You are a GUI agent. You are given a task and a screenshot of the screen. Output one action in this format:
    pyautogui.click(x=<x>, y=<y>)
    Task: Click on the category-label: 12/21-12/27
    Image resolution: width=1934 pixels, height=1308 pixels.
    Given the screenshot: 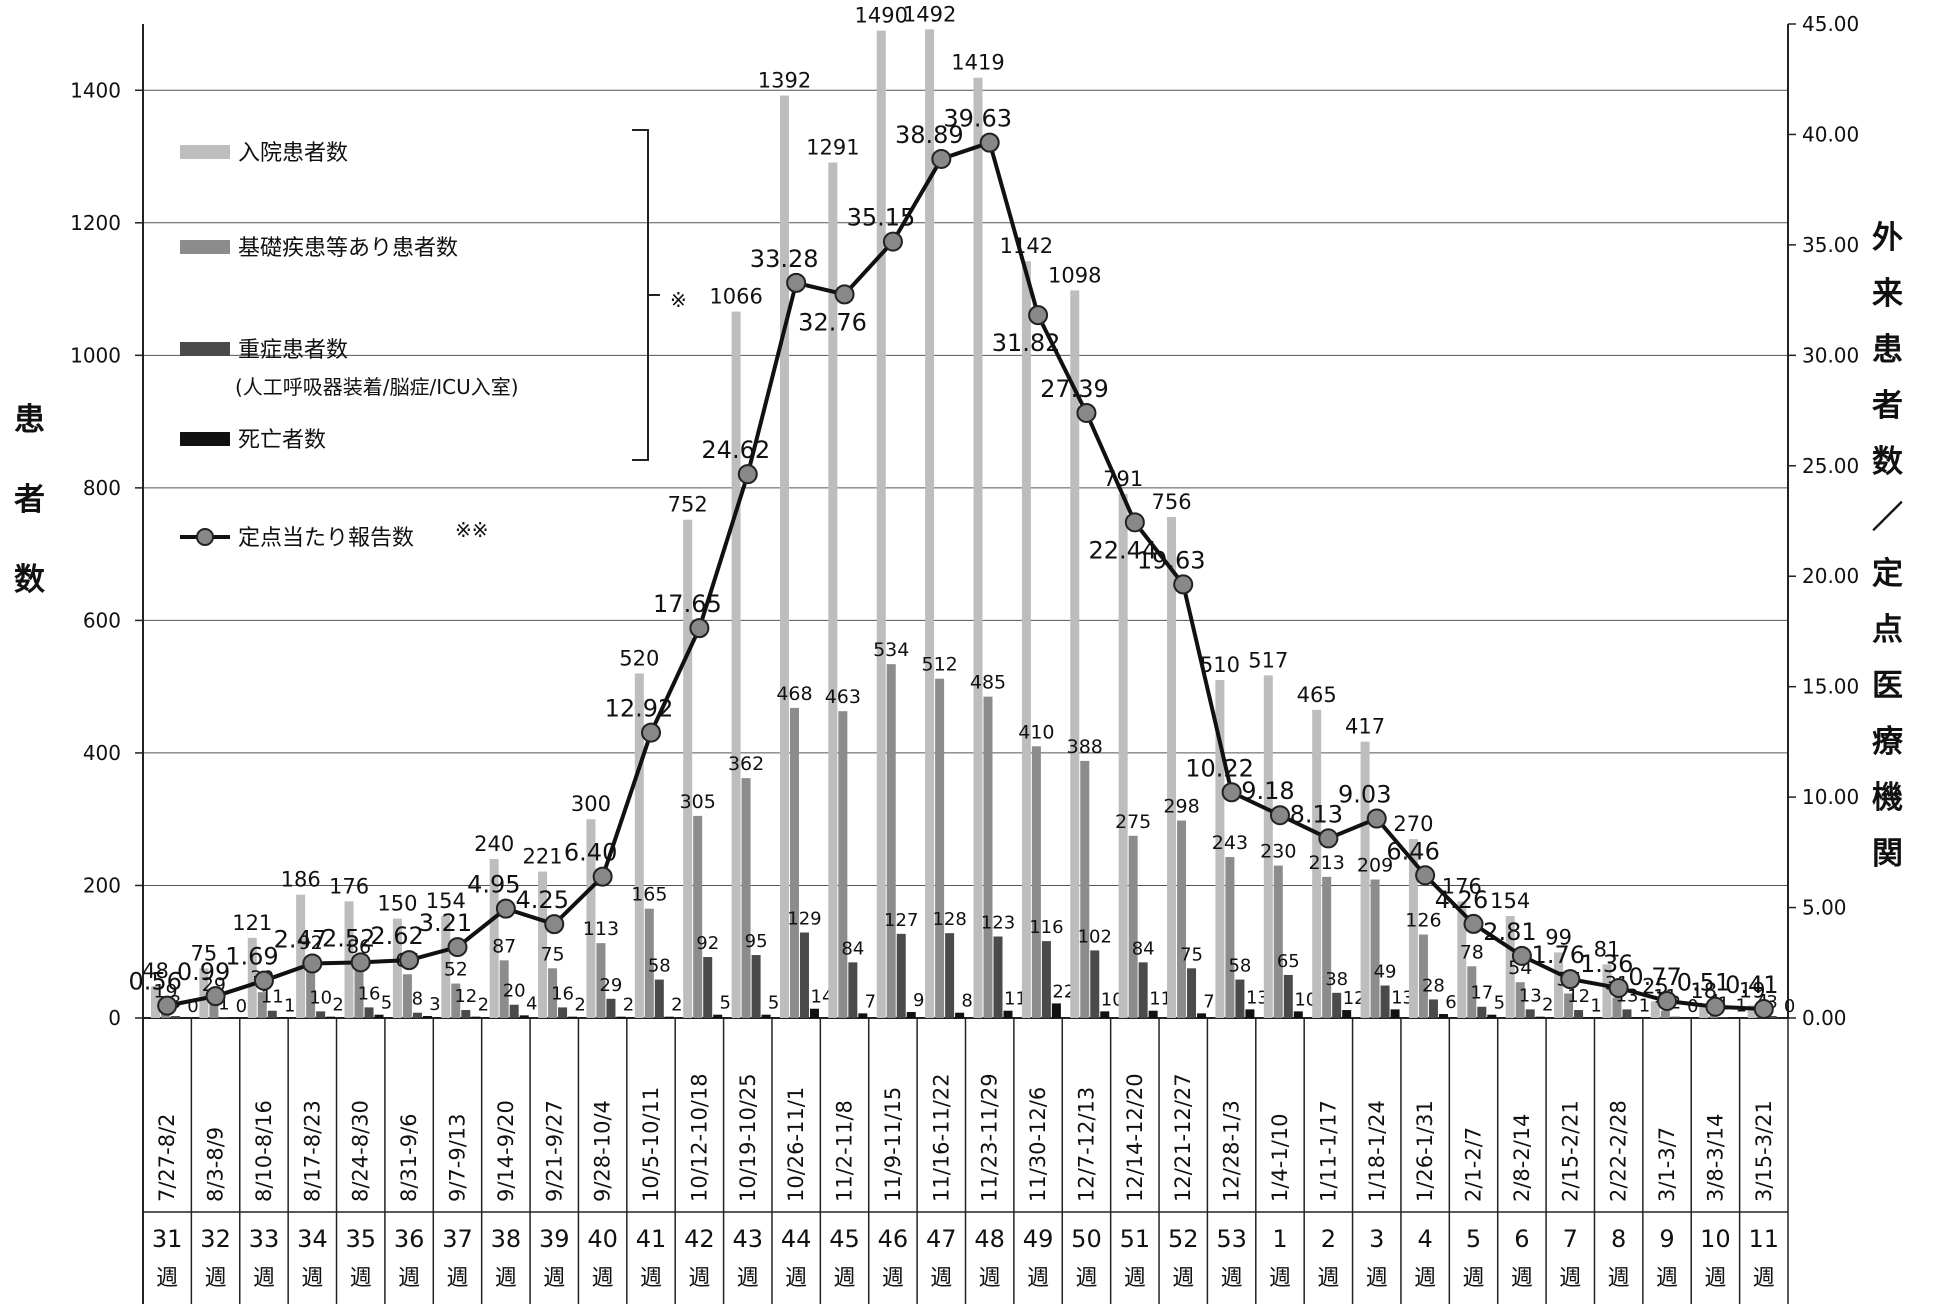 What is the action you would take?
    pyautogui.click(x=1183, y=1137)
    